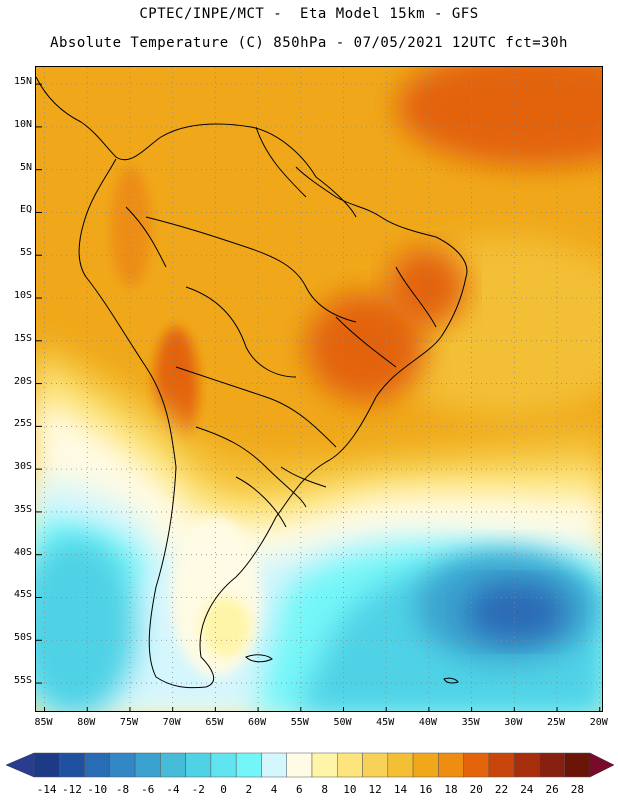 The image size is (618, 800). Describe the element at coordinates (97, 789) in the screenshot. I see `colorbar-tick-label: -10` at that location.